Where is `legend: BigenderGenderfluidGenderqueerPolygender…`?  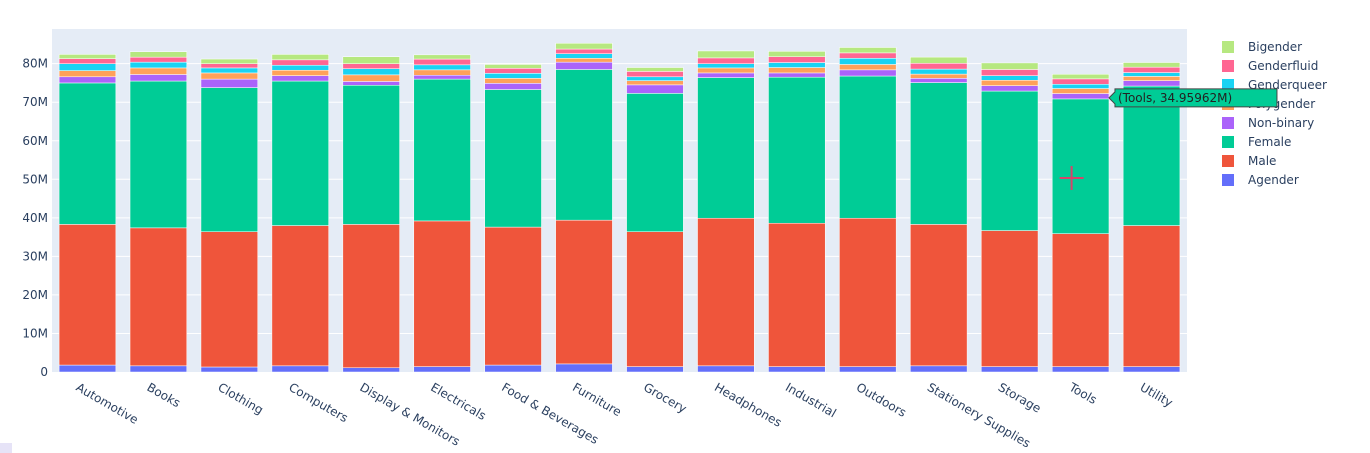 legend: BigenderGenderfluidGenderqueerPolygender… is located at coordinates (1274, 113).